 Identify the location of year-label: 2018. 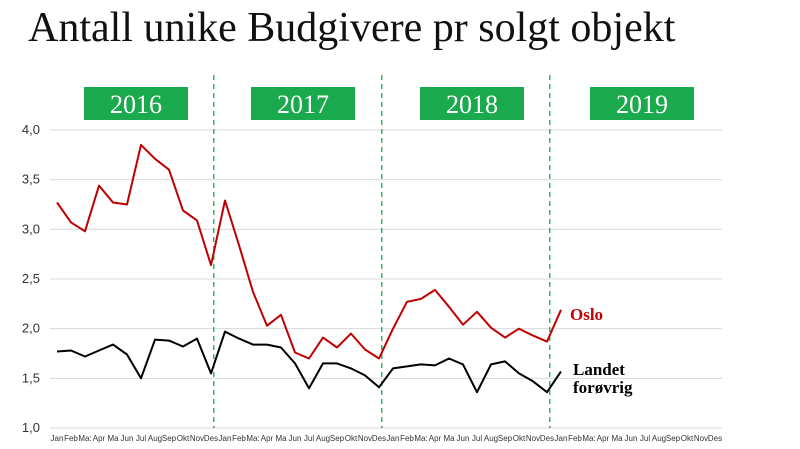
(472, 104).